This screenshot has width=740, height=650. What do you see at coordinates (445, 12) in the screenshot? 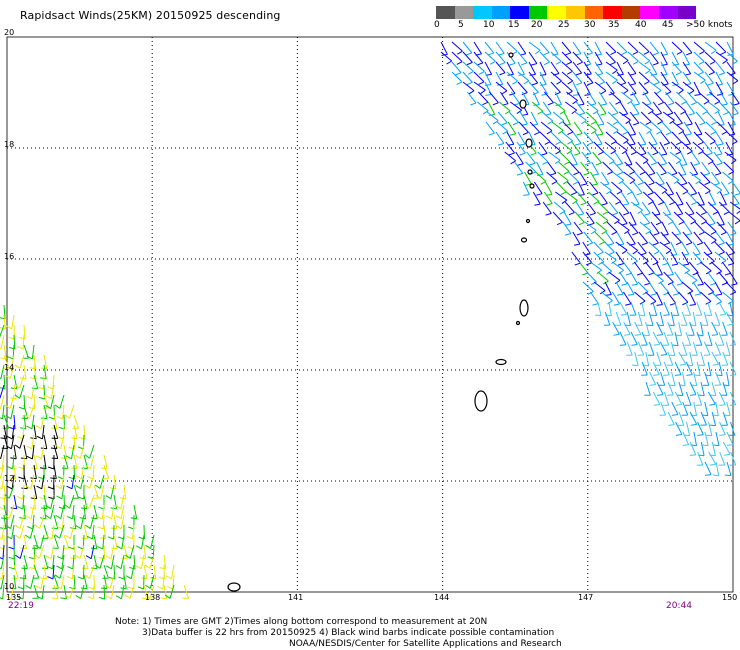
I see `colorbar-swatch` at bounding box center [445, 12].